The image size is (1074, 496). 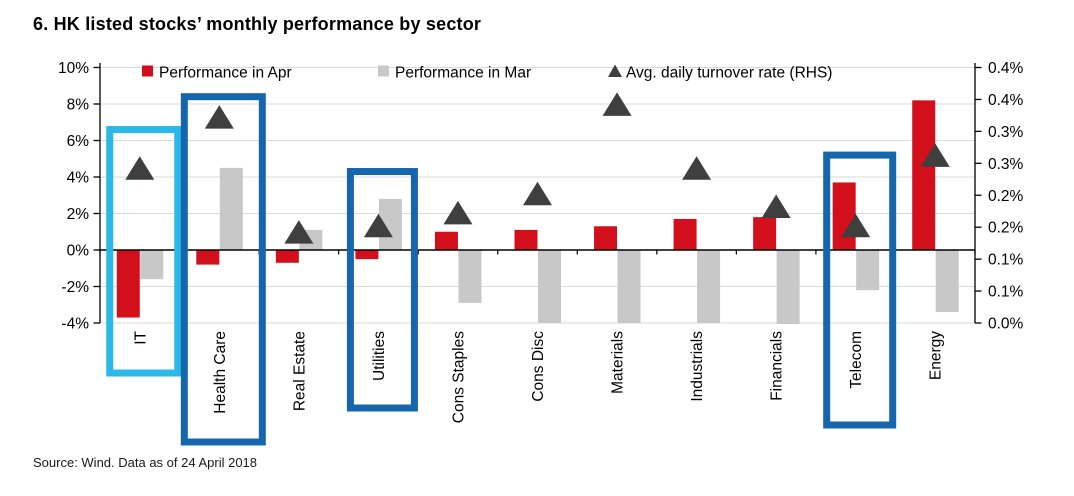 What do you see at coordinates (152, 265) in the screenshot?
I see `bar-mar-it` at bounding box center [152, 265].